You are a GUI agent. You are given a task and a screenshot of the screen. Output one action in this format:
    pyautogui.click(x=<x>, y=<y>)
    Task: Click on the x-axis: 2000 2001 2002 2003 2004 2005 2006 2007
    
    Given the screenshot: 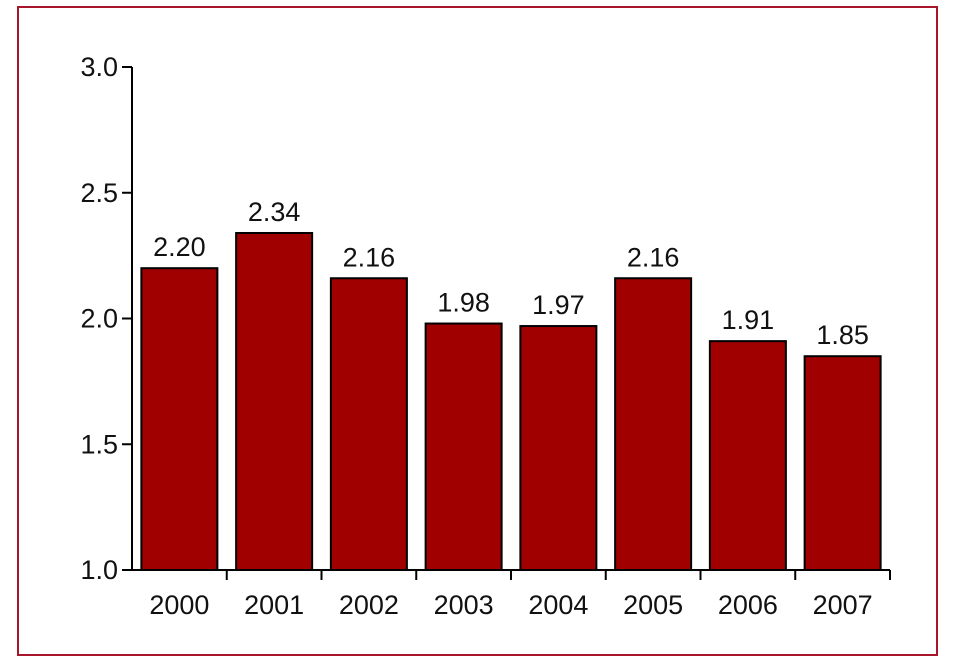 What is the action you would take?
    pyautogui.click(x=506, y=594)
    